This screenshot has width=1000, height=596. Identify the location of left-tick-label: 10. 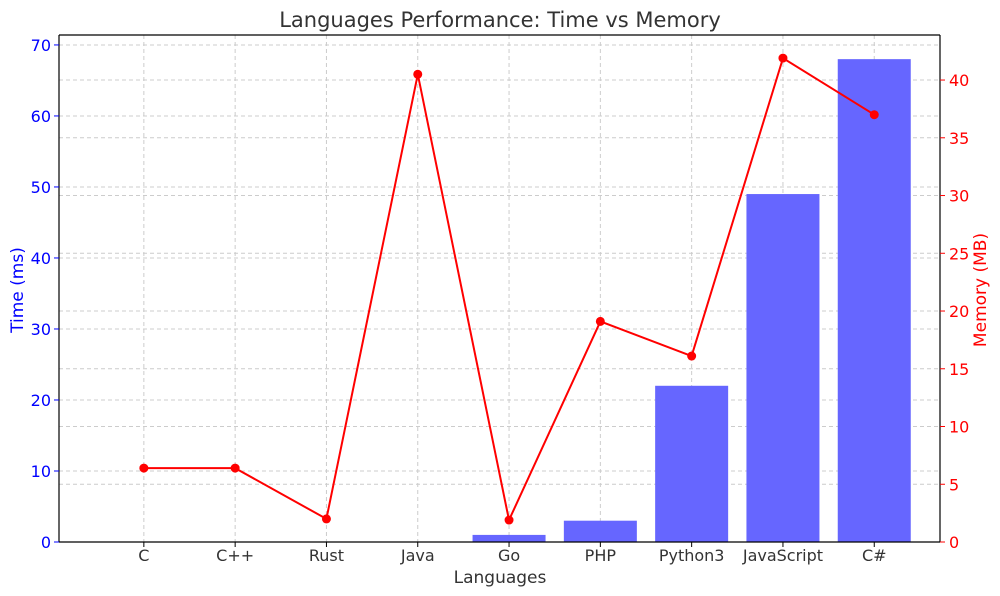
(41, 471).